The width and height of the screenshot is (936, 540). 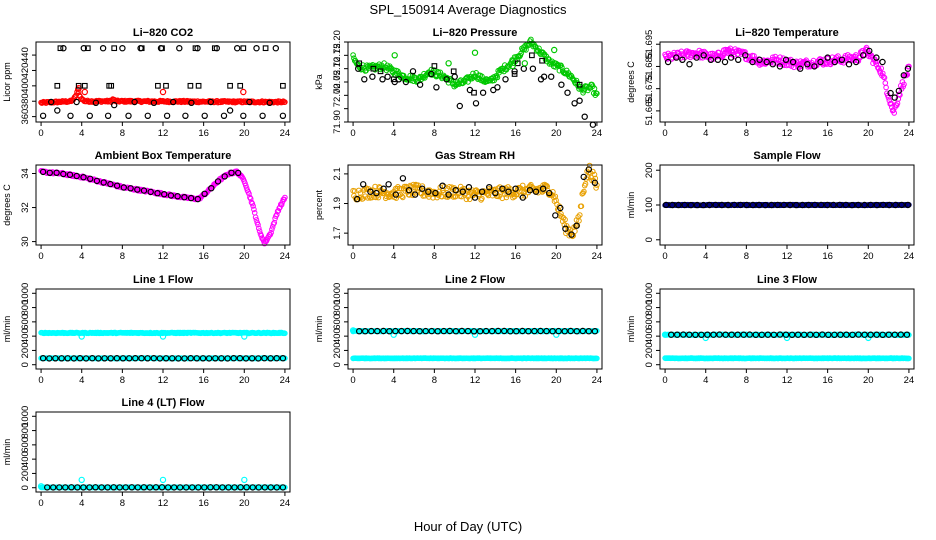 I want to click on x-tick-label: 12, so click(x=163, y=133).